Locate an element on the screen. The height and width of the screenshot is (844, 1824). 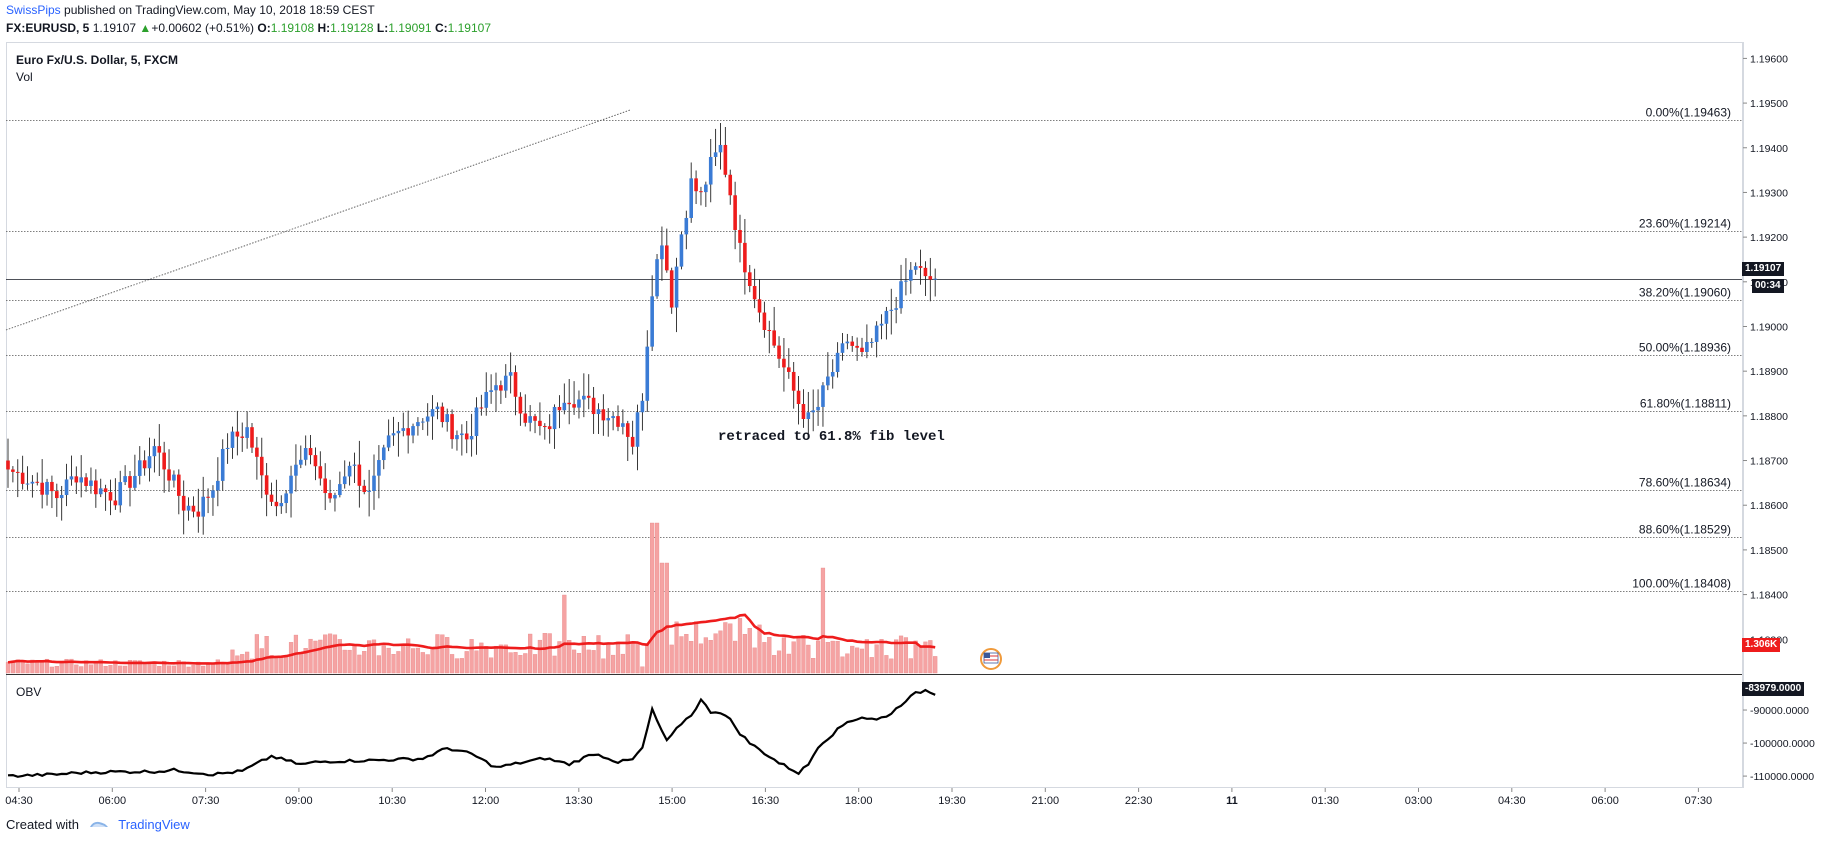
volume-label: Vol is located at coordinates (24, 77).